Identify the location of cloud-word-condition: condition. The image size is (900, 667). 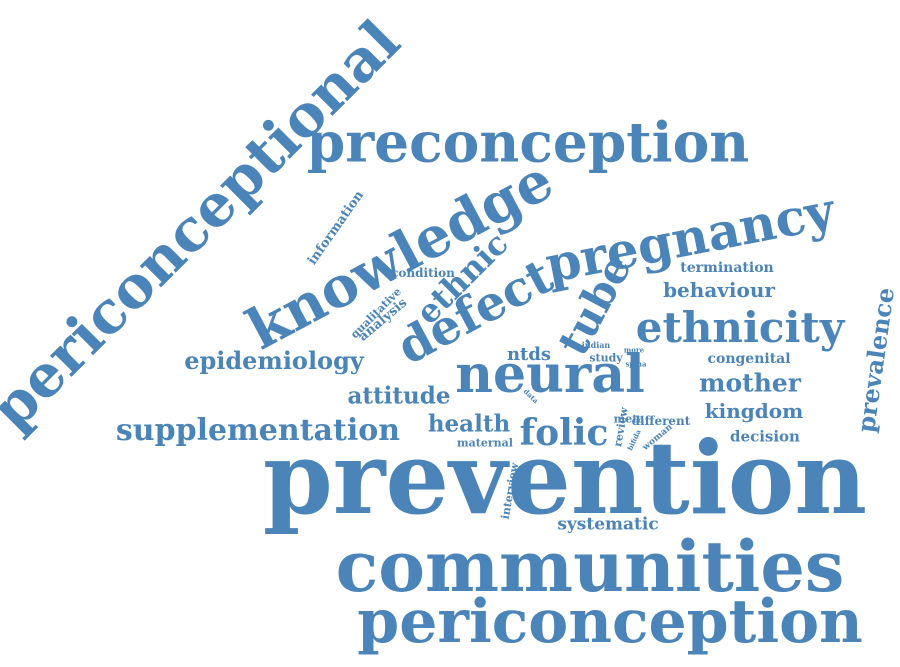
(423, 273).